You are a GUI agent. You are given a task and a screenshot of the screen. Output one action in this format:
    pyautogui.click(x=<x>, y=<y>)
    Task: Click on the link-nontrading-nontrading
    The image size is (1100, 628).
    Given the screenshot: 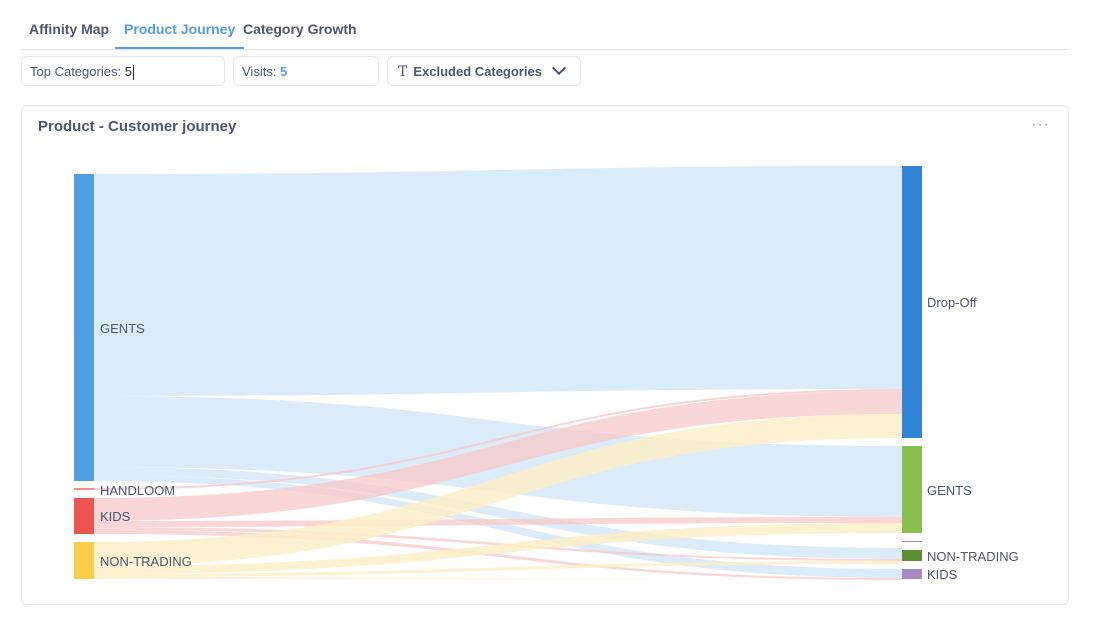 What is the action you would take?
    pyautogui.click(x=498, y=569)
    